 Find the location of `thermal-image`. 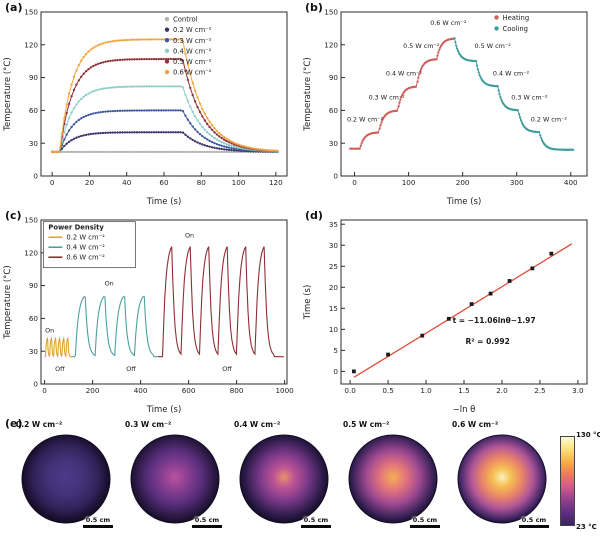

thermal-image is located at coordinates (284, 479).